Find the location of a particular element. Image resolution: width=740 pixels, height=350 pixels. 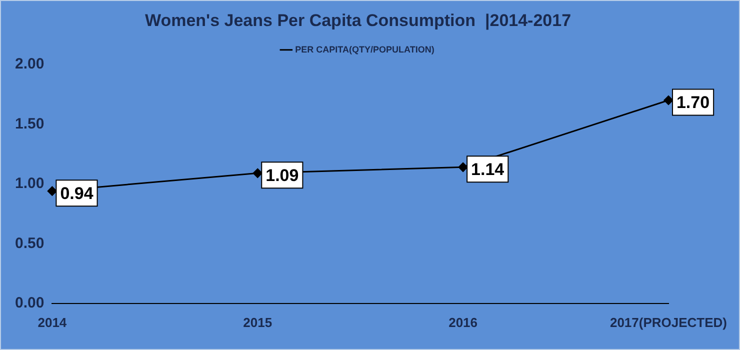

chart-title: Women's Jeans Per Capita Consumption |2014-2017 is located at coordinates (358, 20).